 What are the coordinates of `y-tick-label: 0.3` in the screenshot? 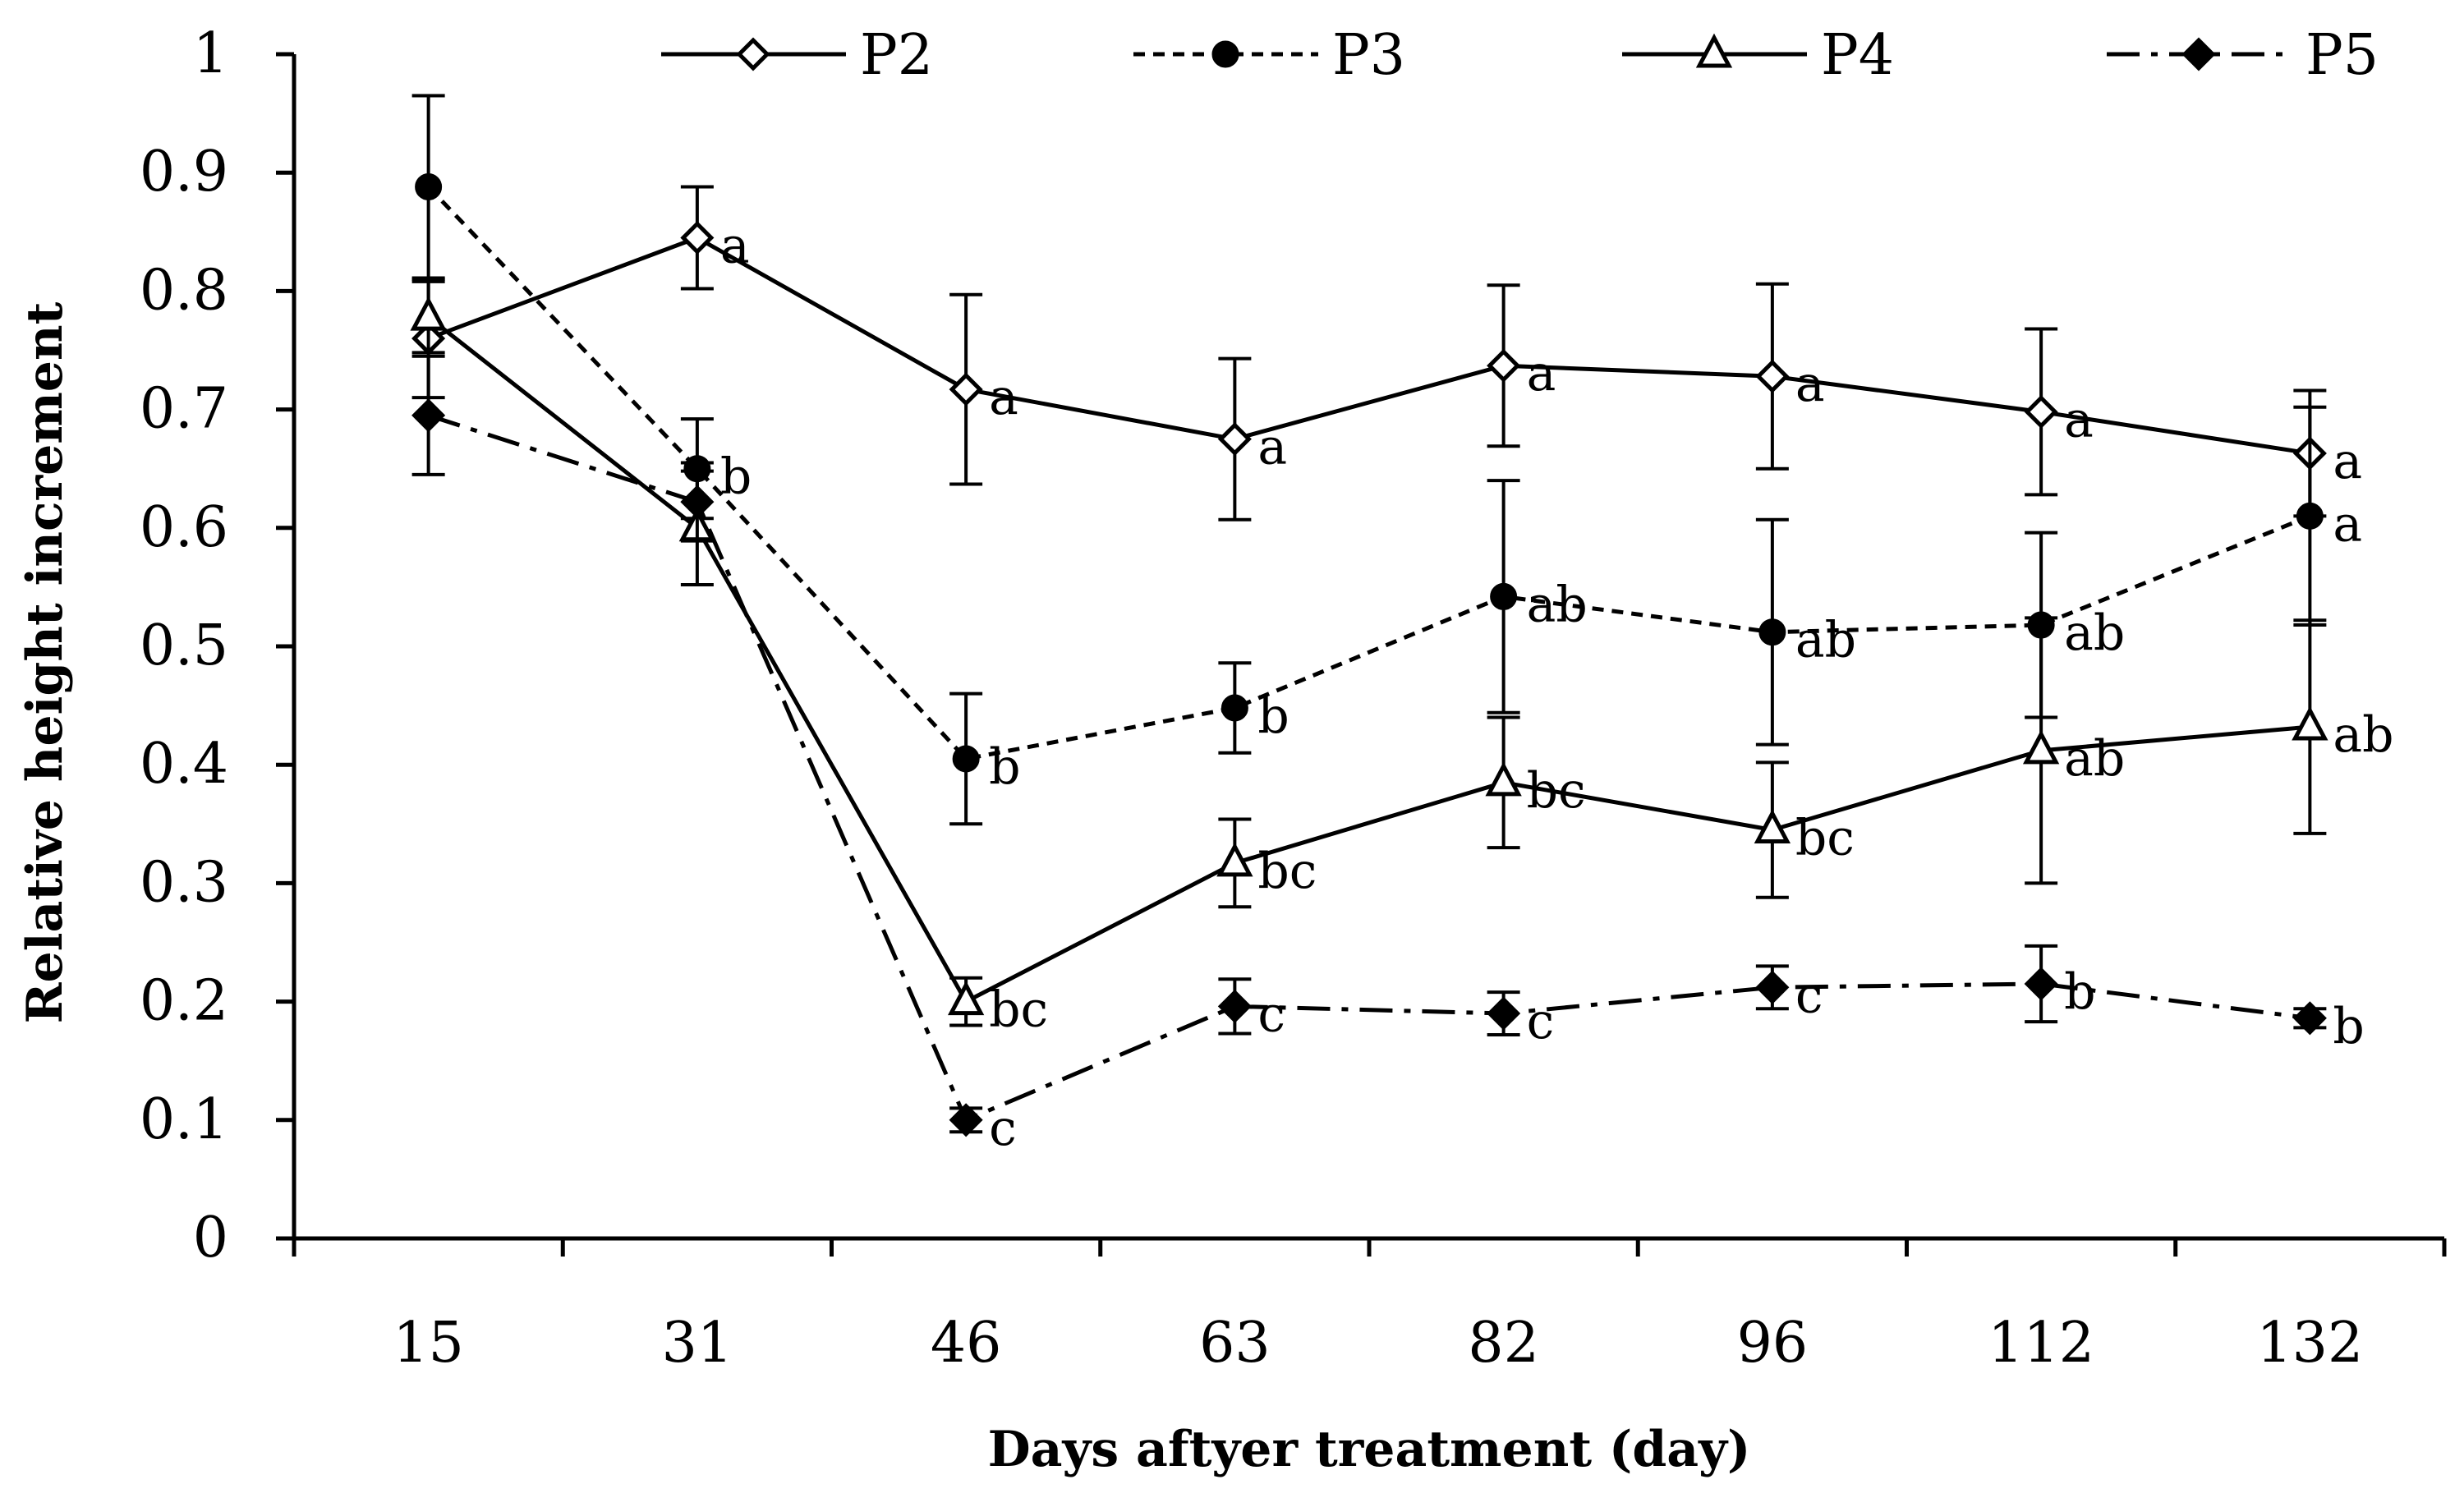 It's located at (184, 883).